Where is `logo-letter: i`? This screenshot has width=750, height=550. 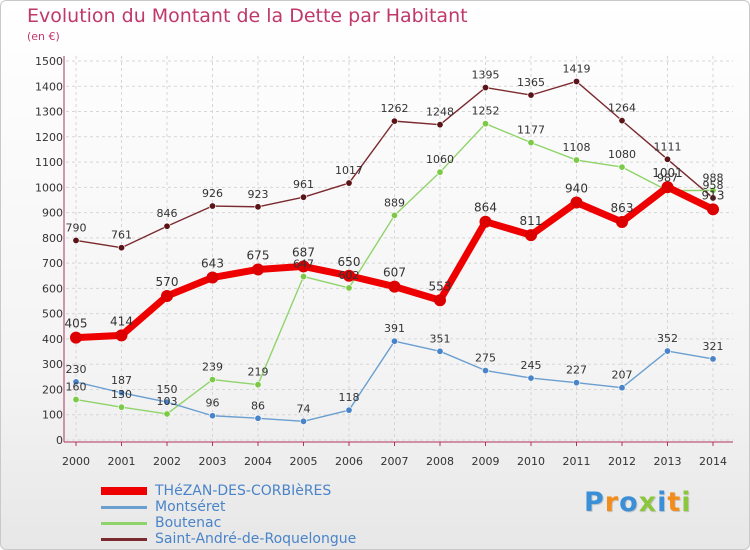 logo-letter: i is located at coordinates (662, 502).